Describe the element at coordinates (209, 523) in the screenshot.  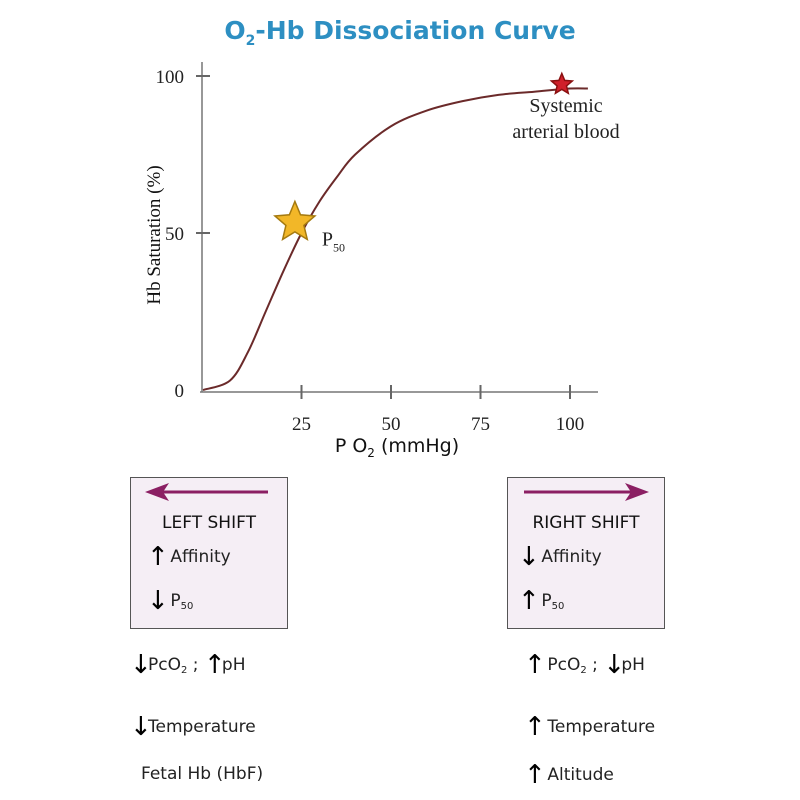
I see `left-shift-title: LEFT SHIFT` at that location.